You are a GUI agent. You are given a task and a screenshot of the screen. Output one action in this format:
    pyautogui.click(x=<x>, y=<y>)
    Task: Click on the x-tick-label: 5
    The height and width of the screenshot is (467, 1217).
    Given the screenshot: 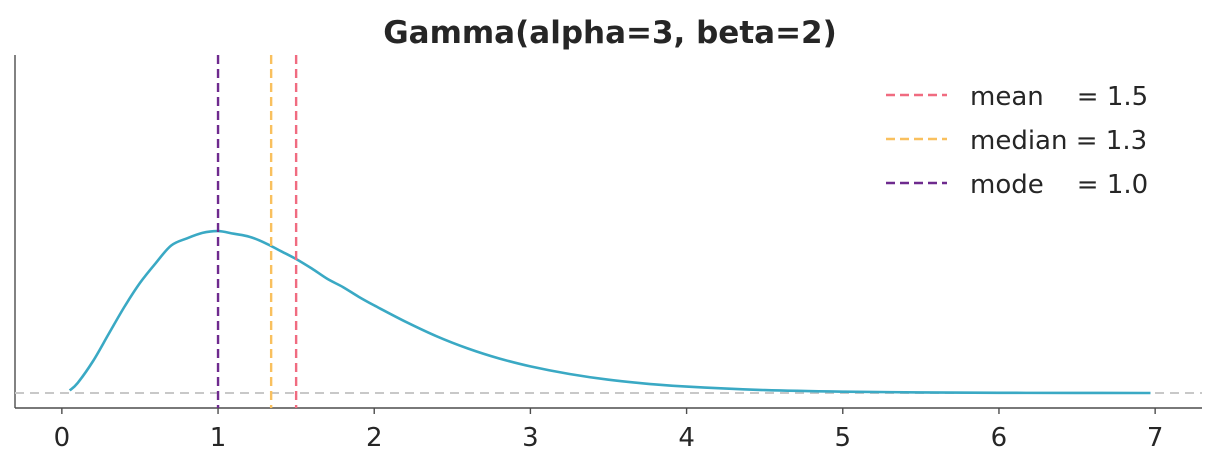 What is the action you would take?
    pyautogui.click(x=843, y=438)
    